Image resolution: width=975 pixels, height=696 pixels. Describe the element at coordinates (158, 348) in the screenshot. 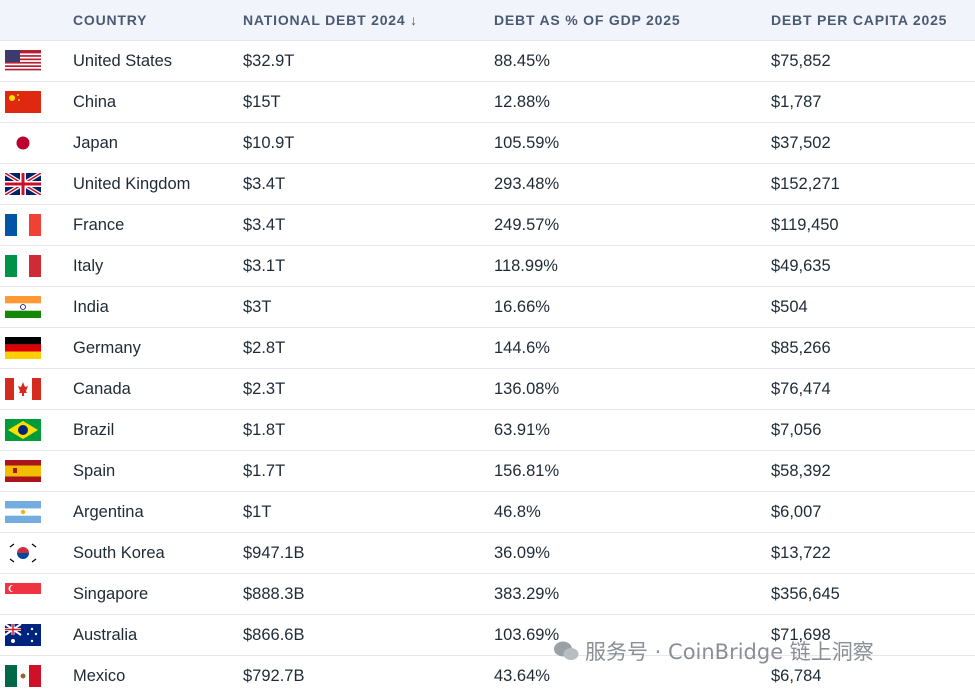

I see `country-cell: Germany` at that location.